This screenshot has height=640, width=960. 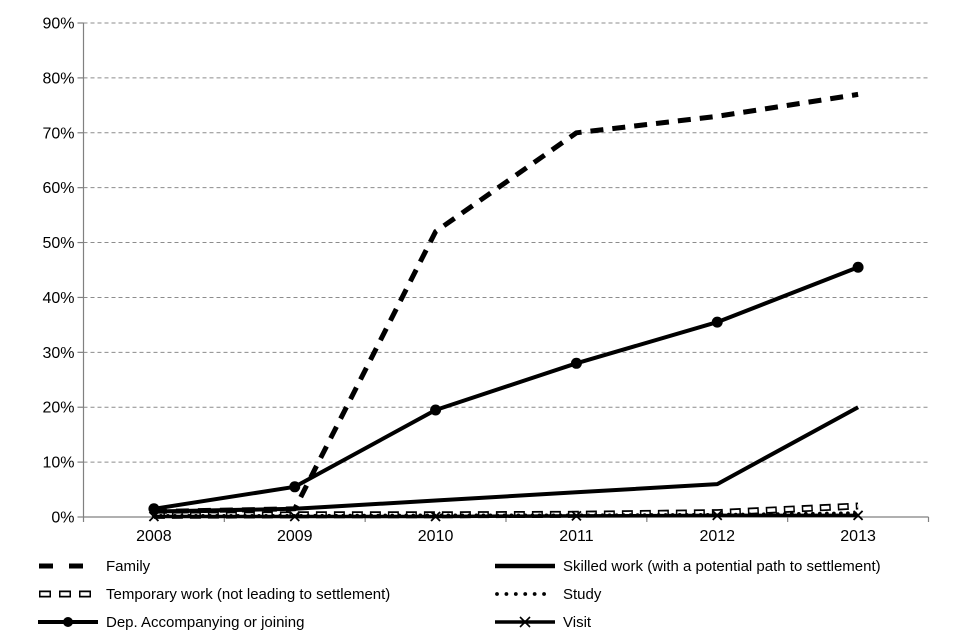 What do you see at coordinates (717, 536) in the screenshot?
I see `x-tick-label: 2012` at bounding box center [717, 536].